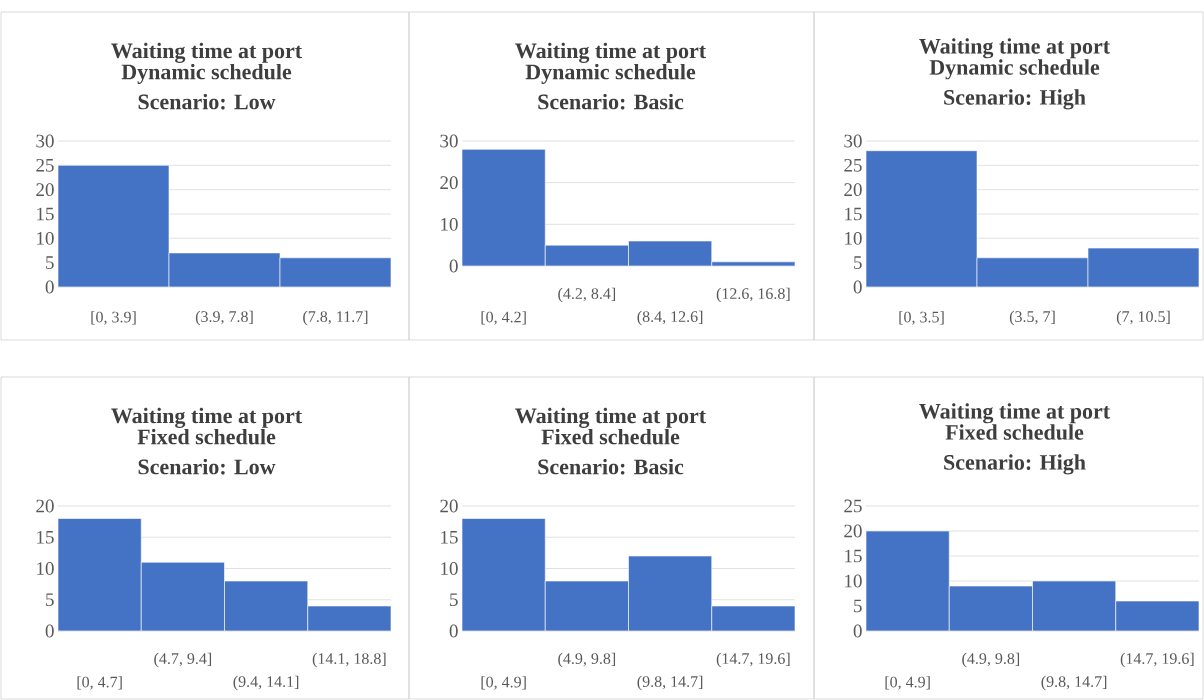 The width and height of the screenshot is (1204, 700). I want to click on x-tick-label: [0, 4.2], so click(503, 318).